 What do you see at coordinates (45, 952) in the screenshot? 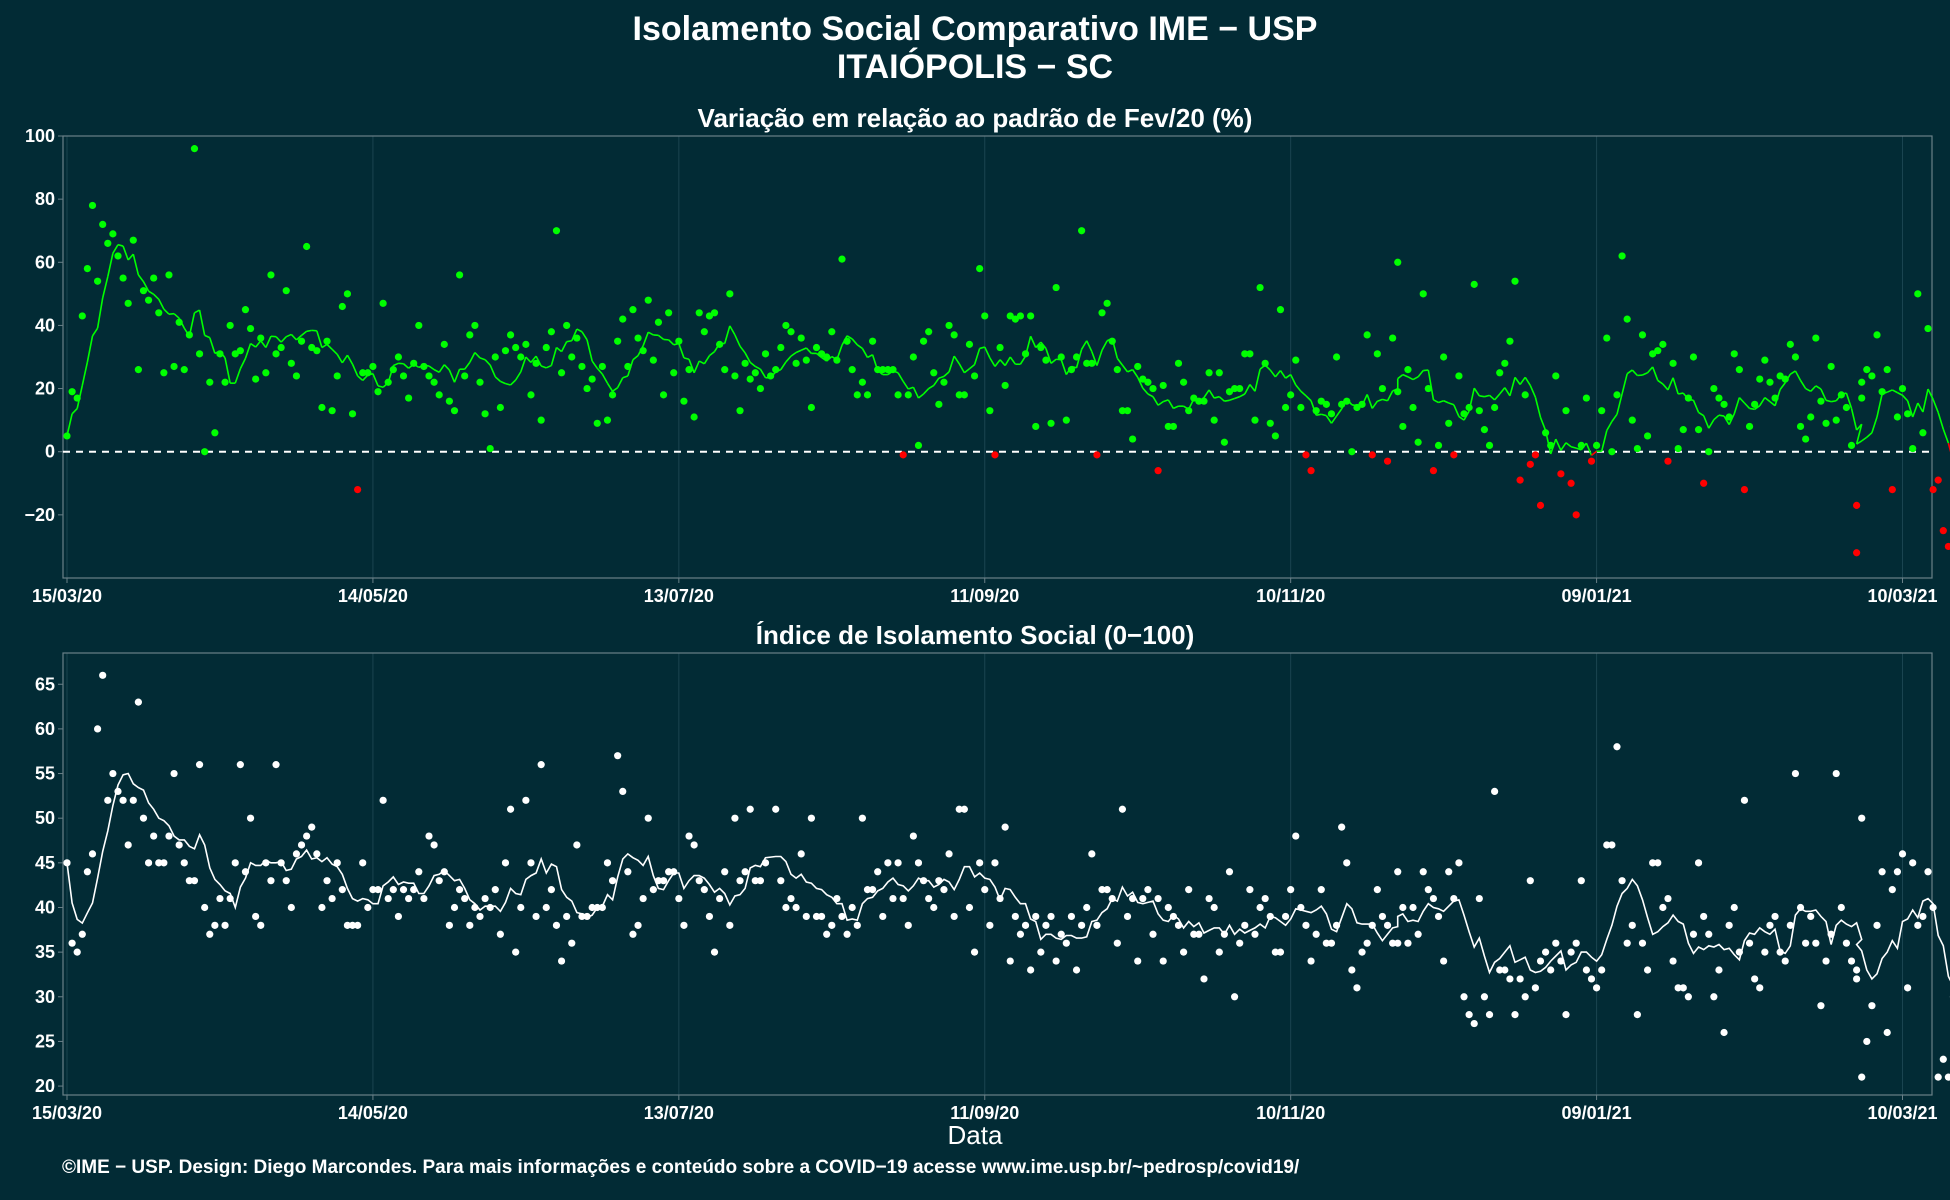
I see `y-tick-label: 35` at bounding box center [45, 952].